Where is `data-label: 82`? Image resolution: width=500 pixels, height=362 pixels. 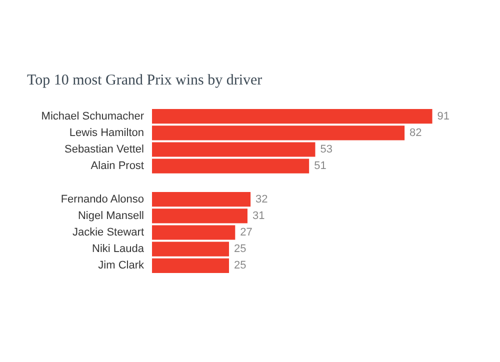
data-label: 82 is located at coordinates (416, 132).